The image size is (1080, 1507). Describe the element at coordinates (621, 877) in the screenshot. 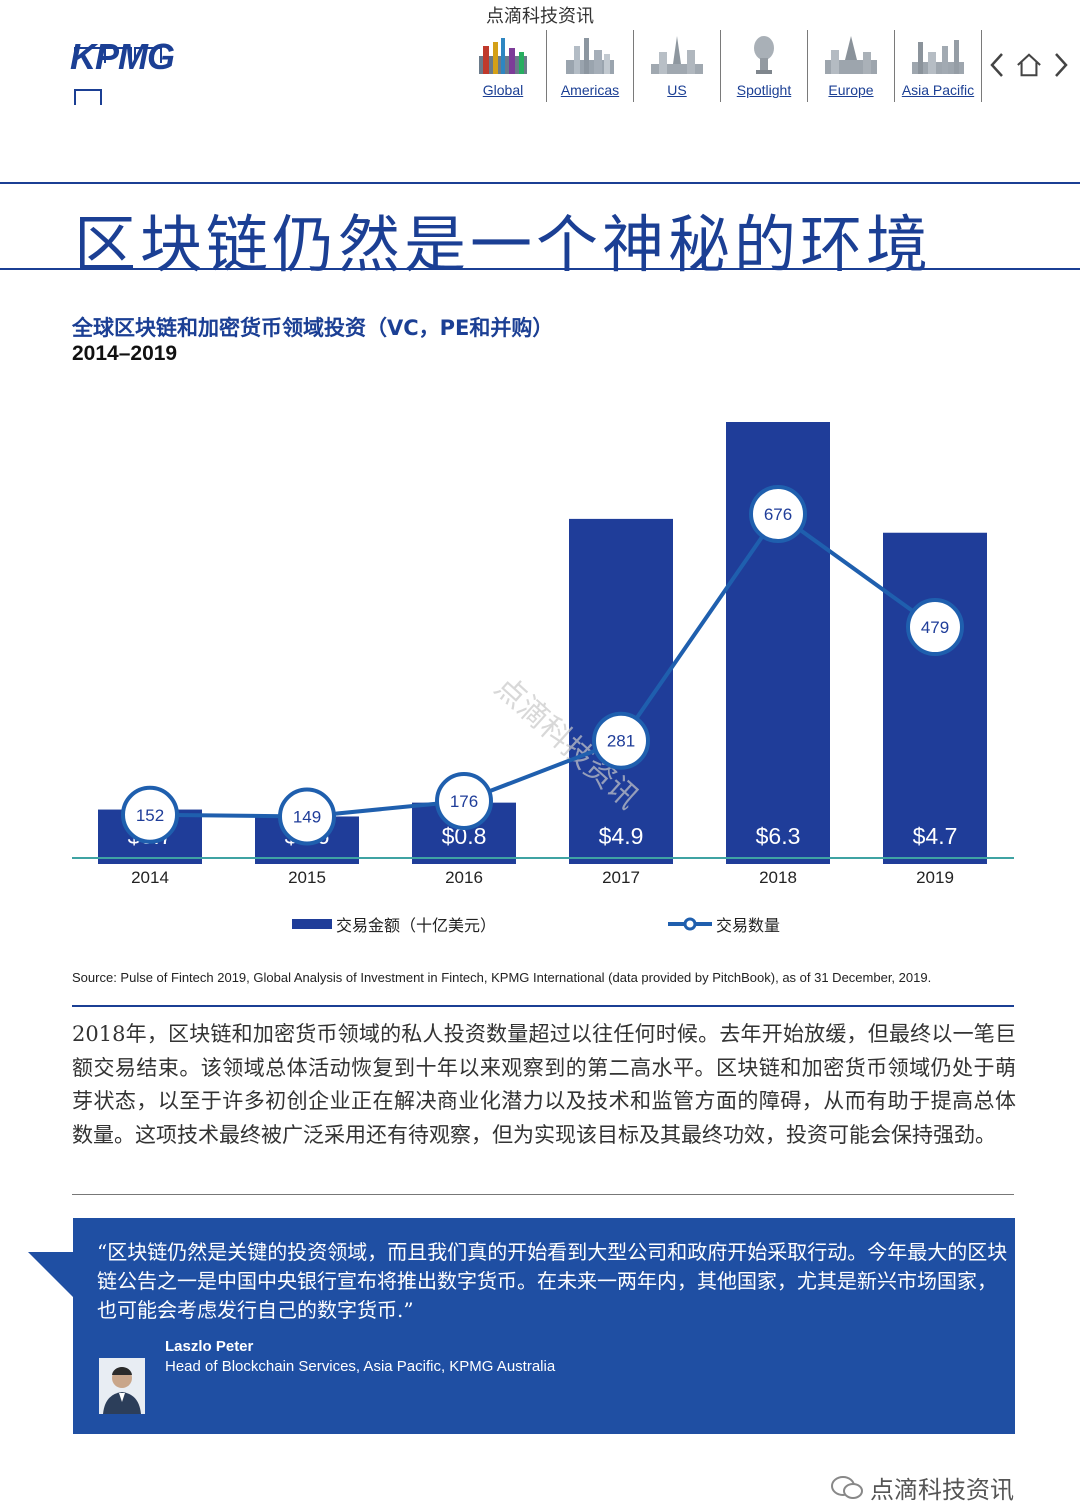

I see `x-tick-2017: 2017` at that location.